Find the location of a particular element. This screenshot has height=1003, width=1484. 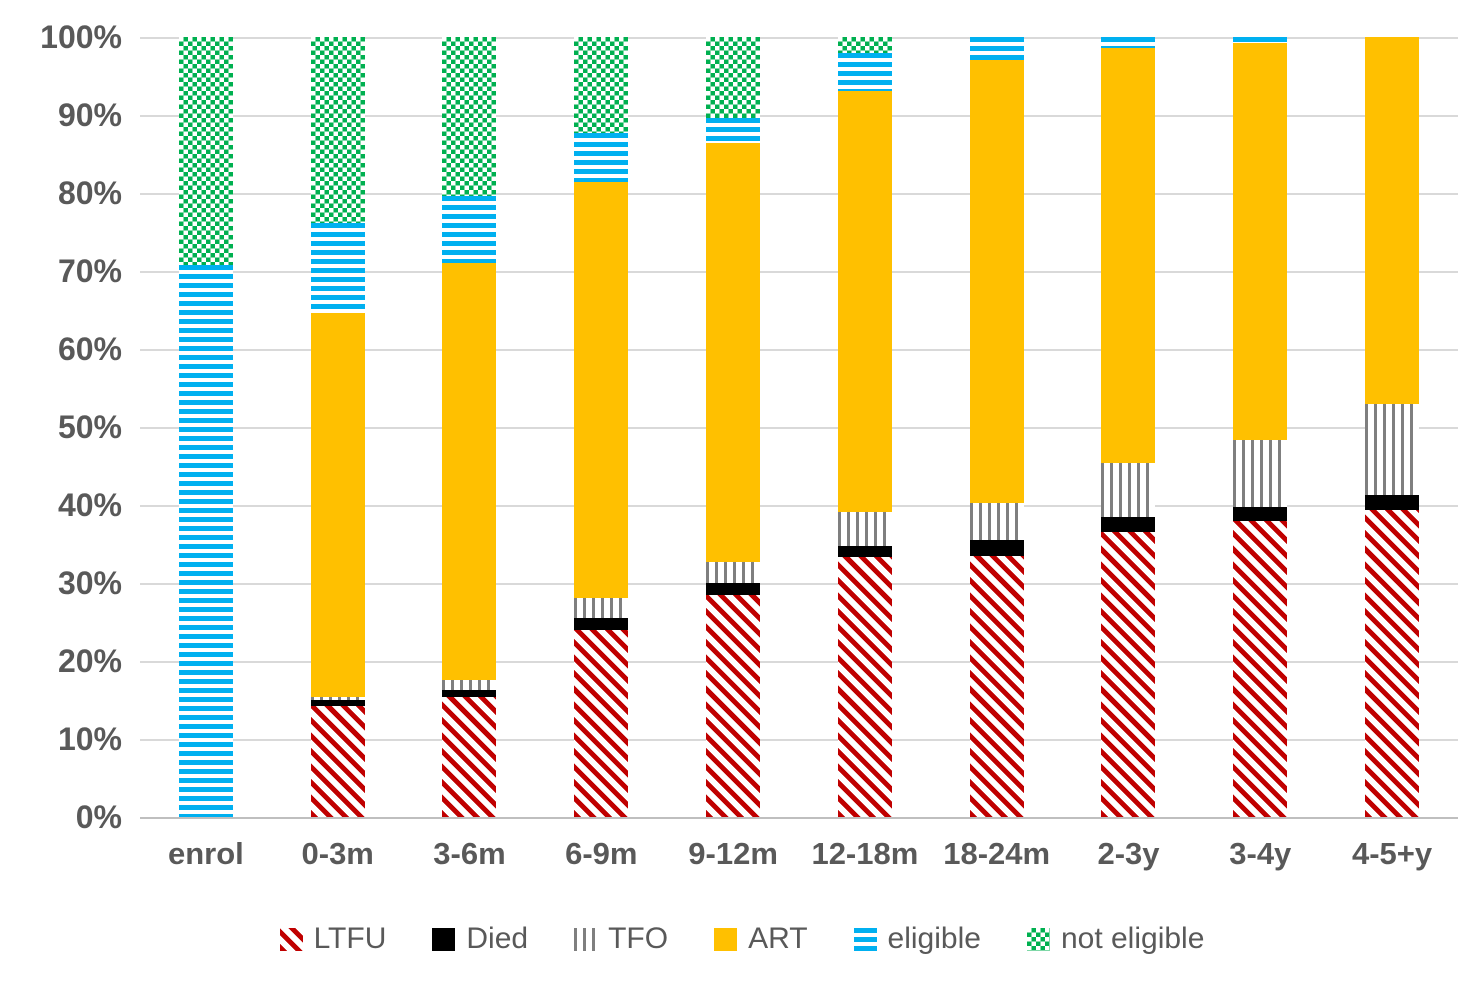

y-tick-80: 80% is located at coordinates (89, 193).